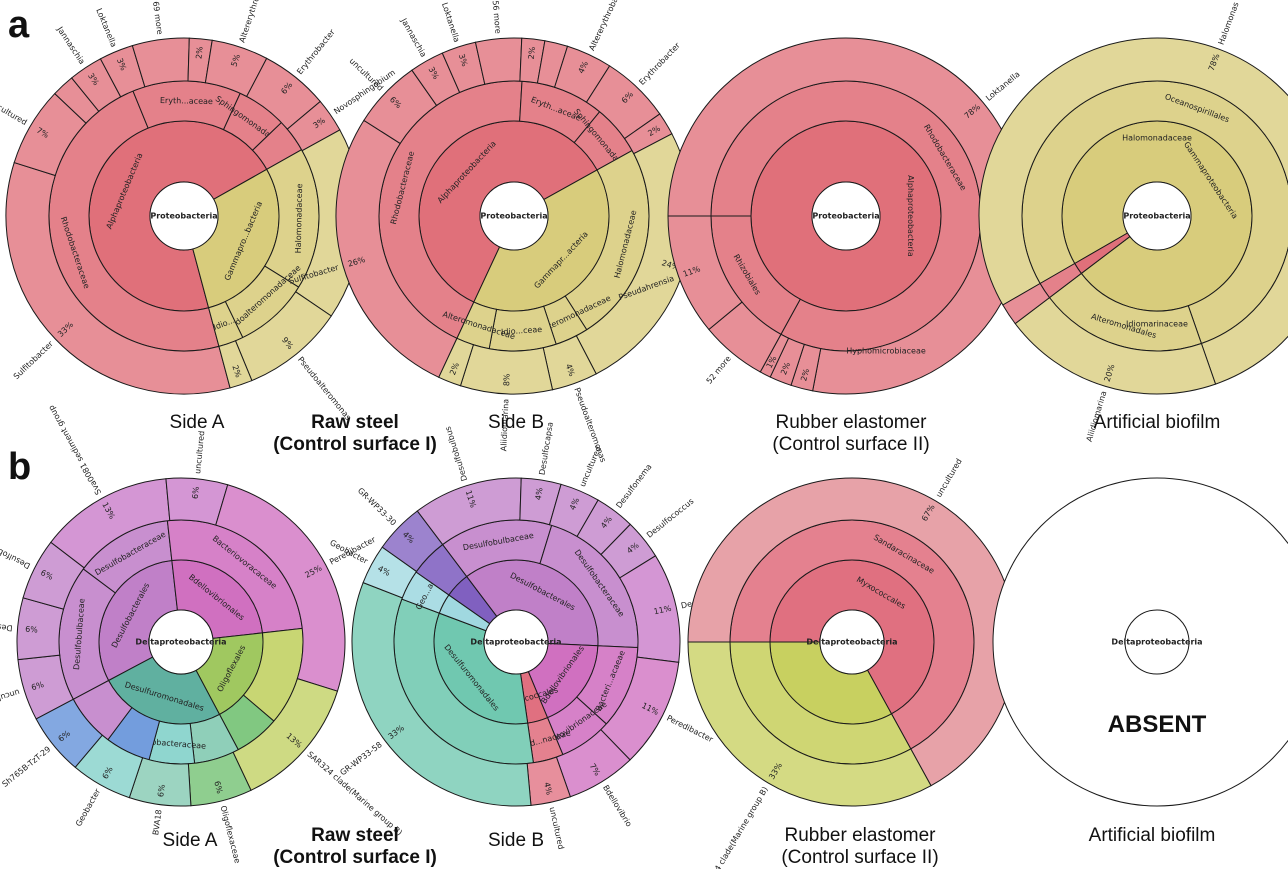 The width and height of the screenshot is (1288, 869). I want to click on pct-desulforegula: 11%, so click(663, 610).